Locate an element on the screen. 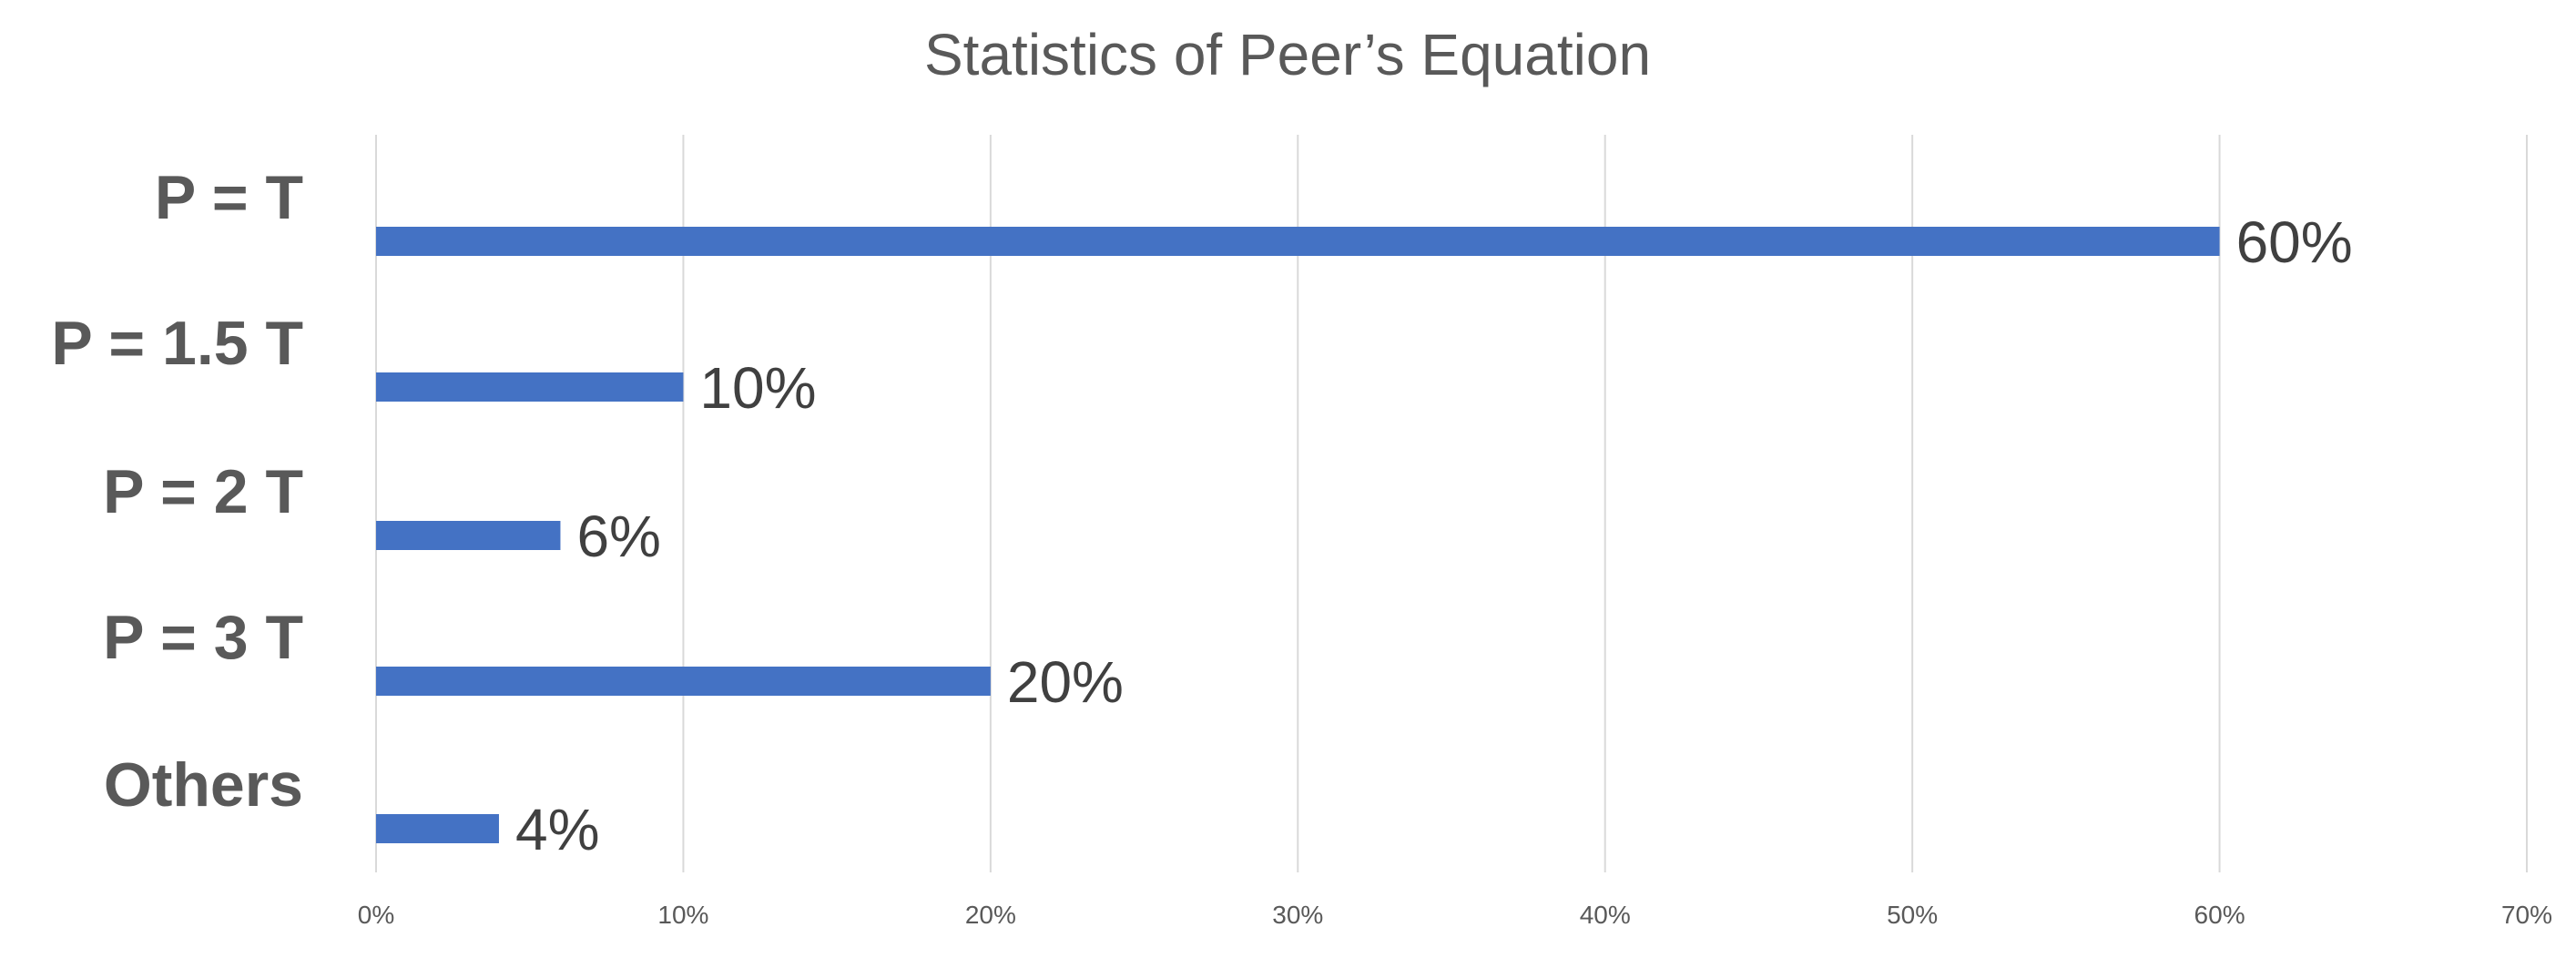  data-label: 4% is located at coordinates (557, 829).